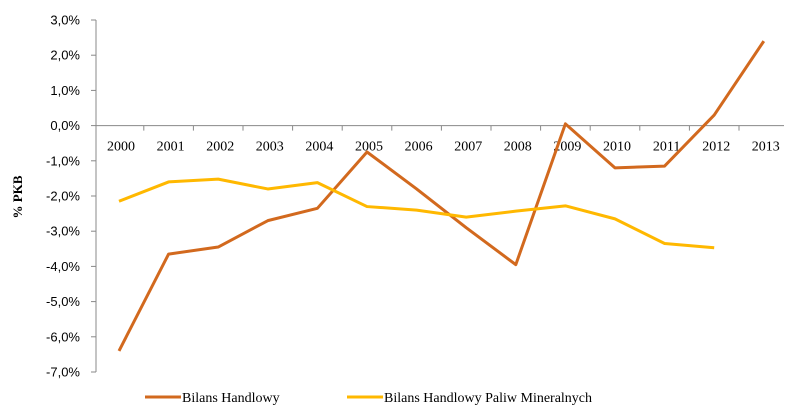 The width and height of the screenshot is (787, 409). What do you see at coordinates (65, 55) in the screenshot?
I see `y-tick-label: 2,0%` at bounding box center [65, 55].